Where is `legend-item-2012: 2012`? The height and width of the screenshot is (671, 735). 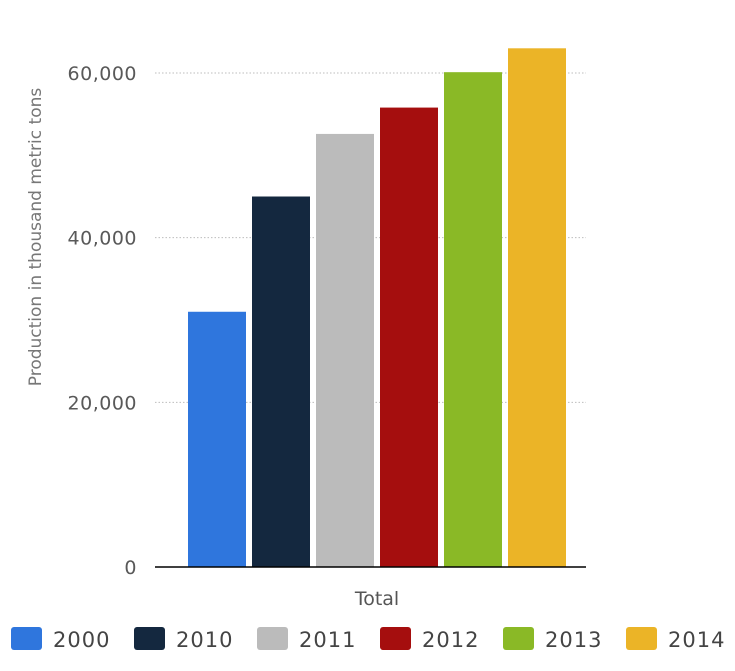 legend-item-2012: 2012 is located at coordinates (429, 639).